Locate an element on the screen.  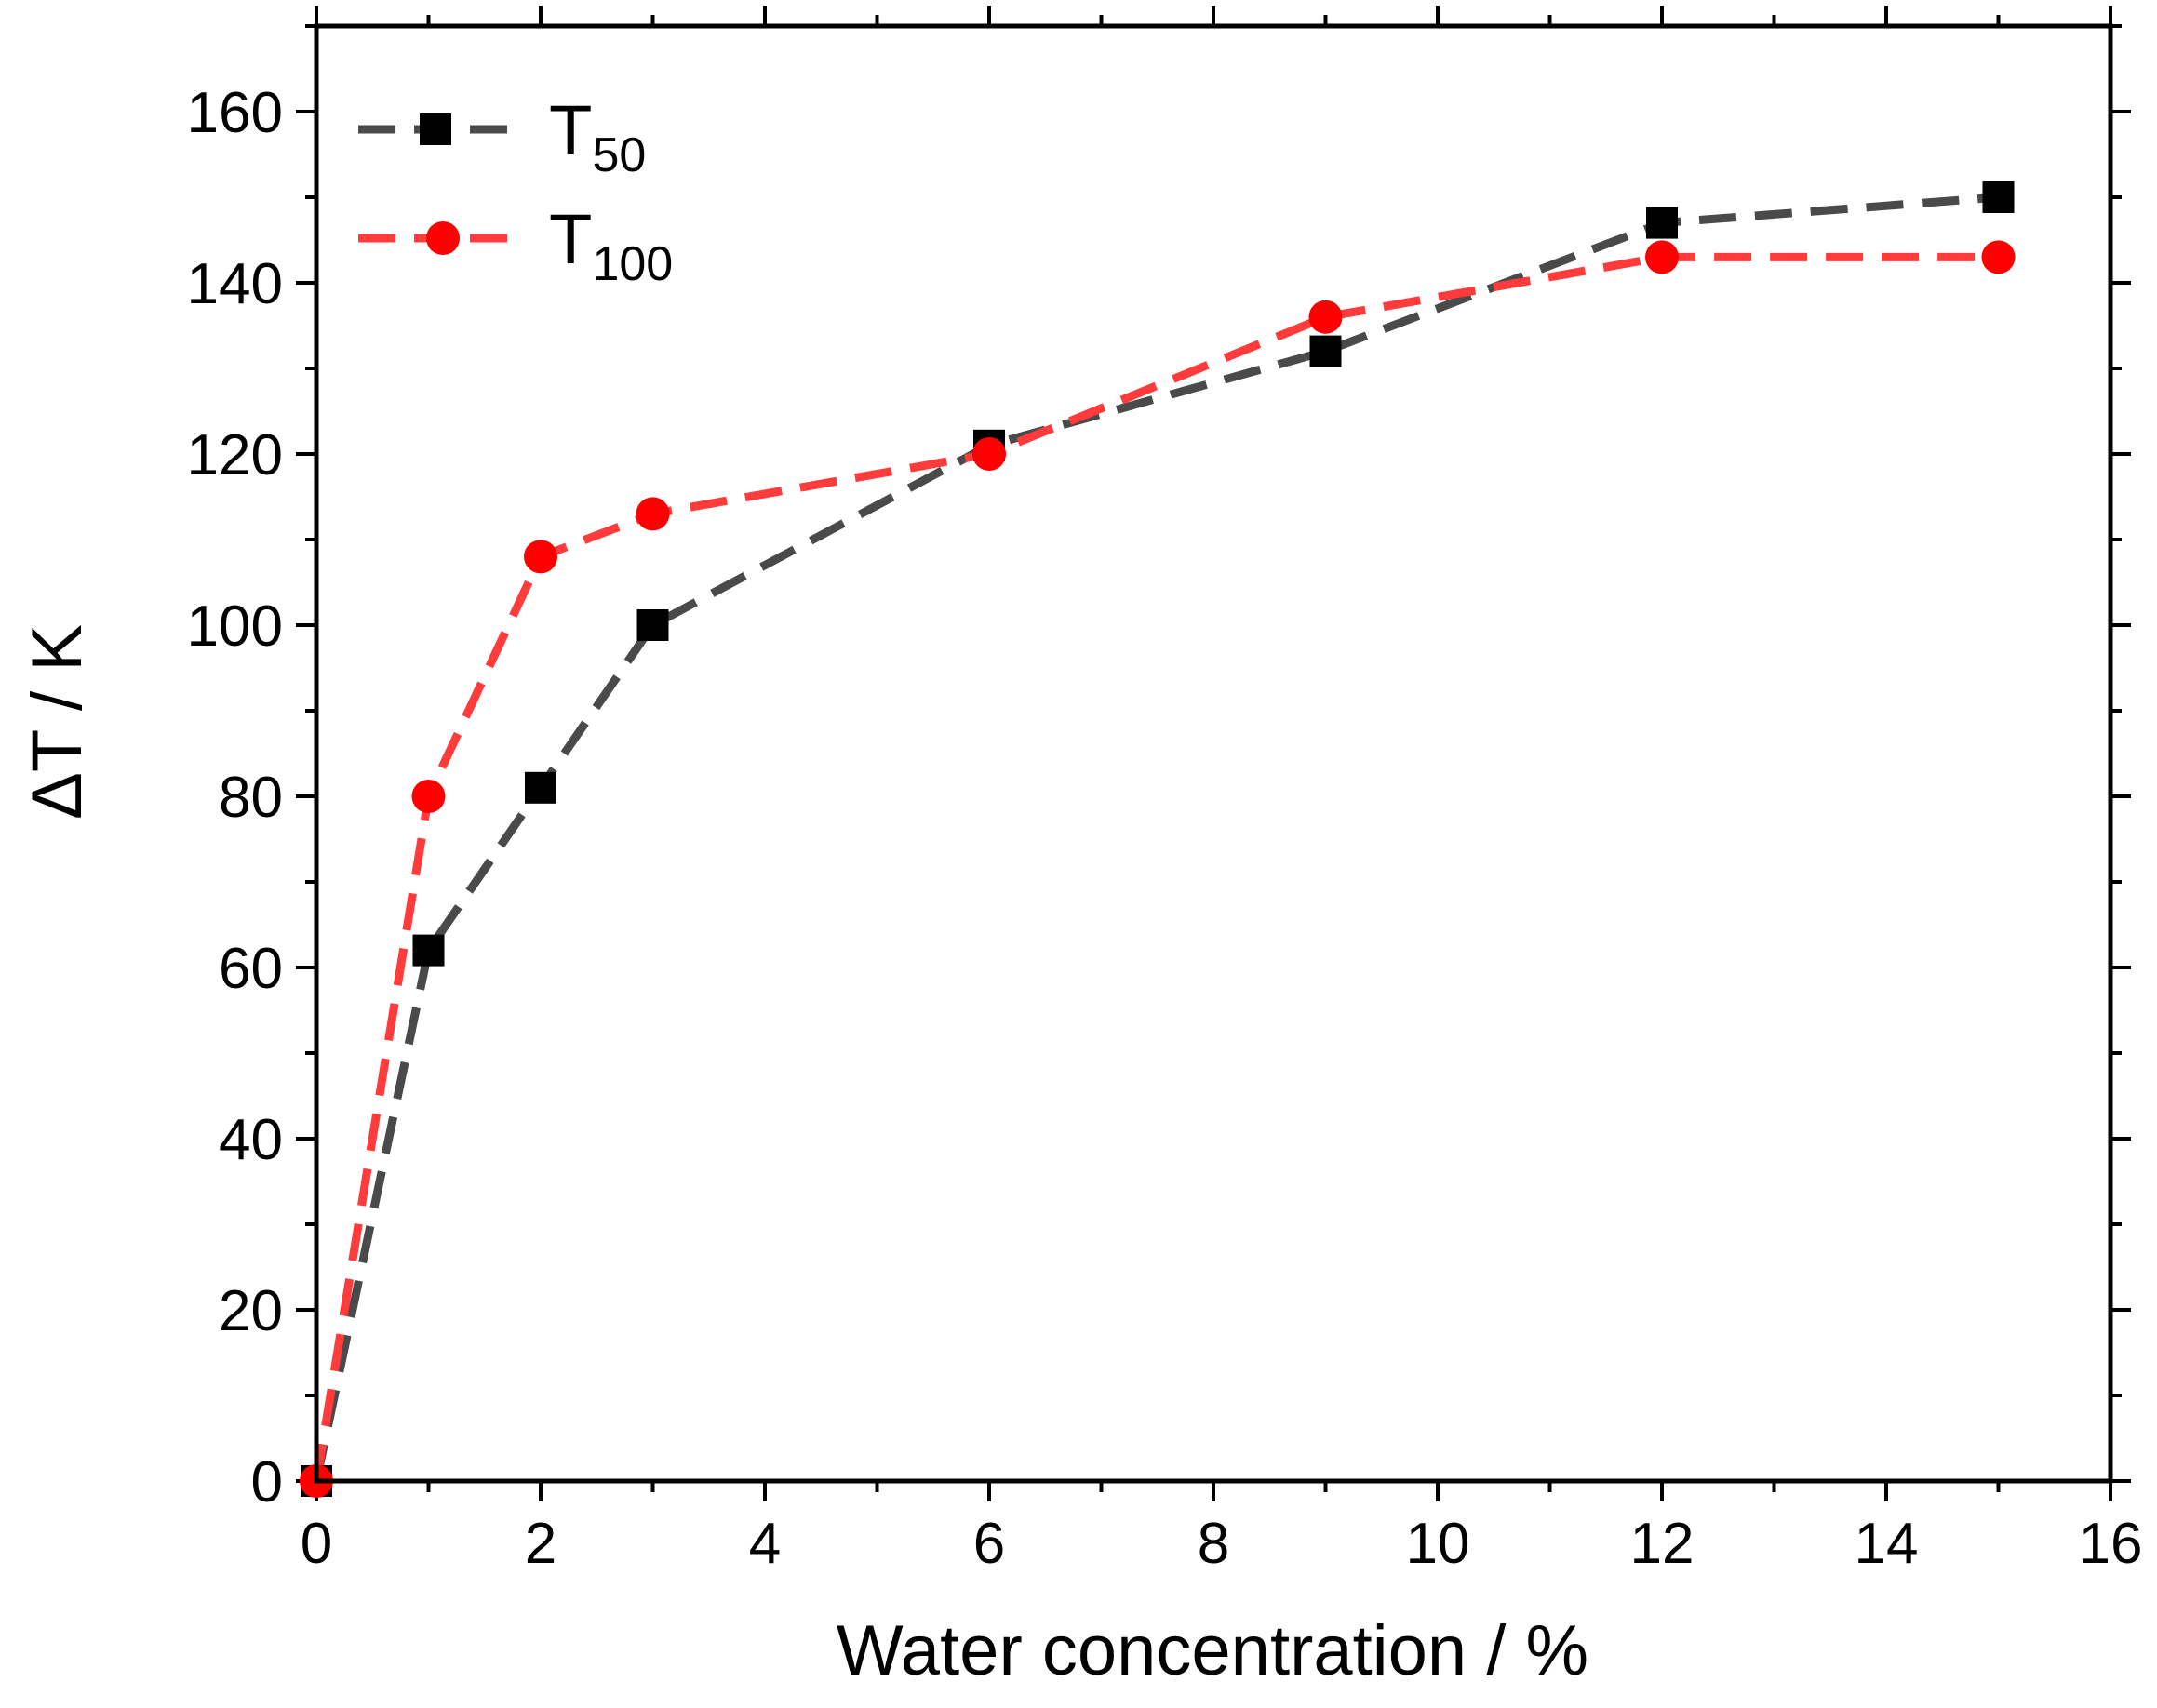
legend-label-t50: T50 is located at coordinates (597, 136).